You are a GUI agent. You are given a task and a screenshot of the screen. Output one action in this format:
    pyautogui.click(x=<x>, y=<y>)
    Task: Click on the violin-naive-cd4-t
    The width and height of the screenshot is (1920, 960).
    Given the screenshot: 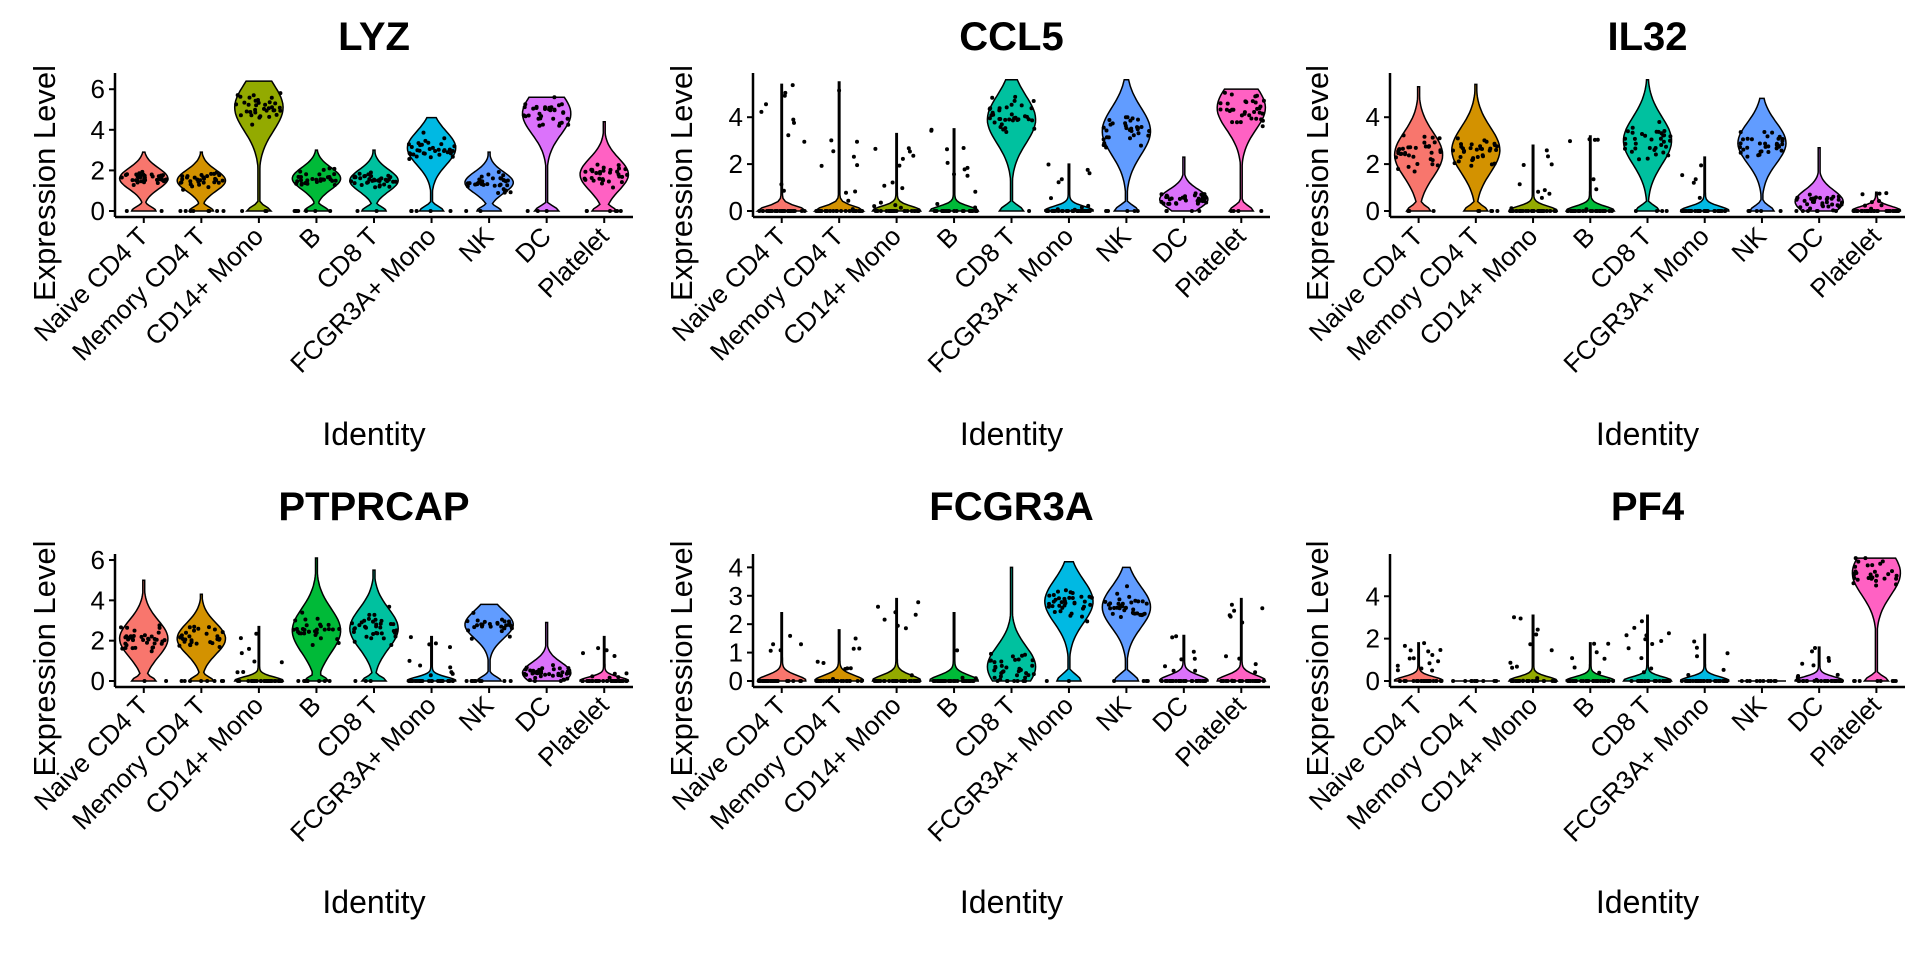 What is the action you would take?
    pyautogui.click(x=1418, y=662)
    